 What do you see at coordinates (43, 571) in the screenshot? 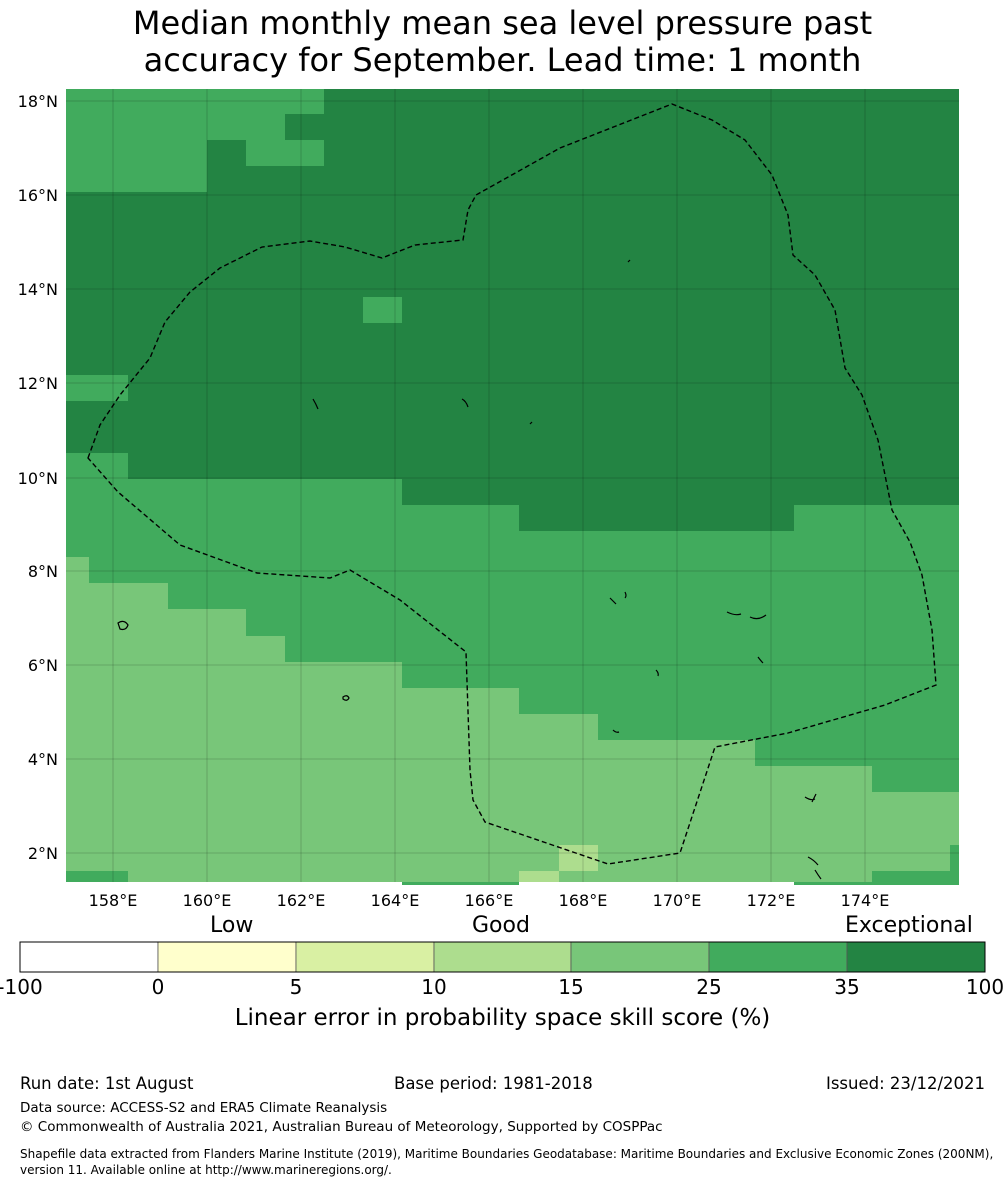
I see `latitude-label: 8°N` at bounding box center [43, 571].